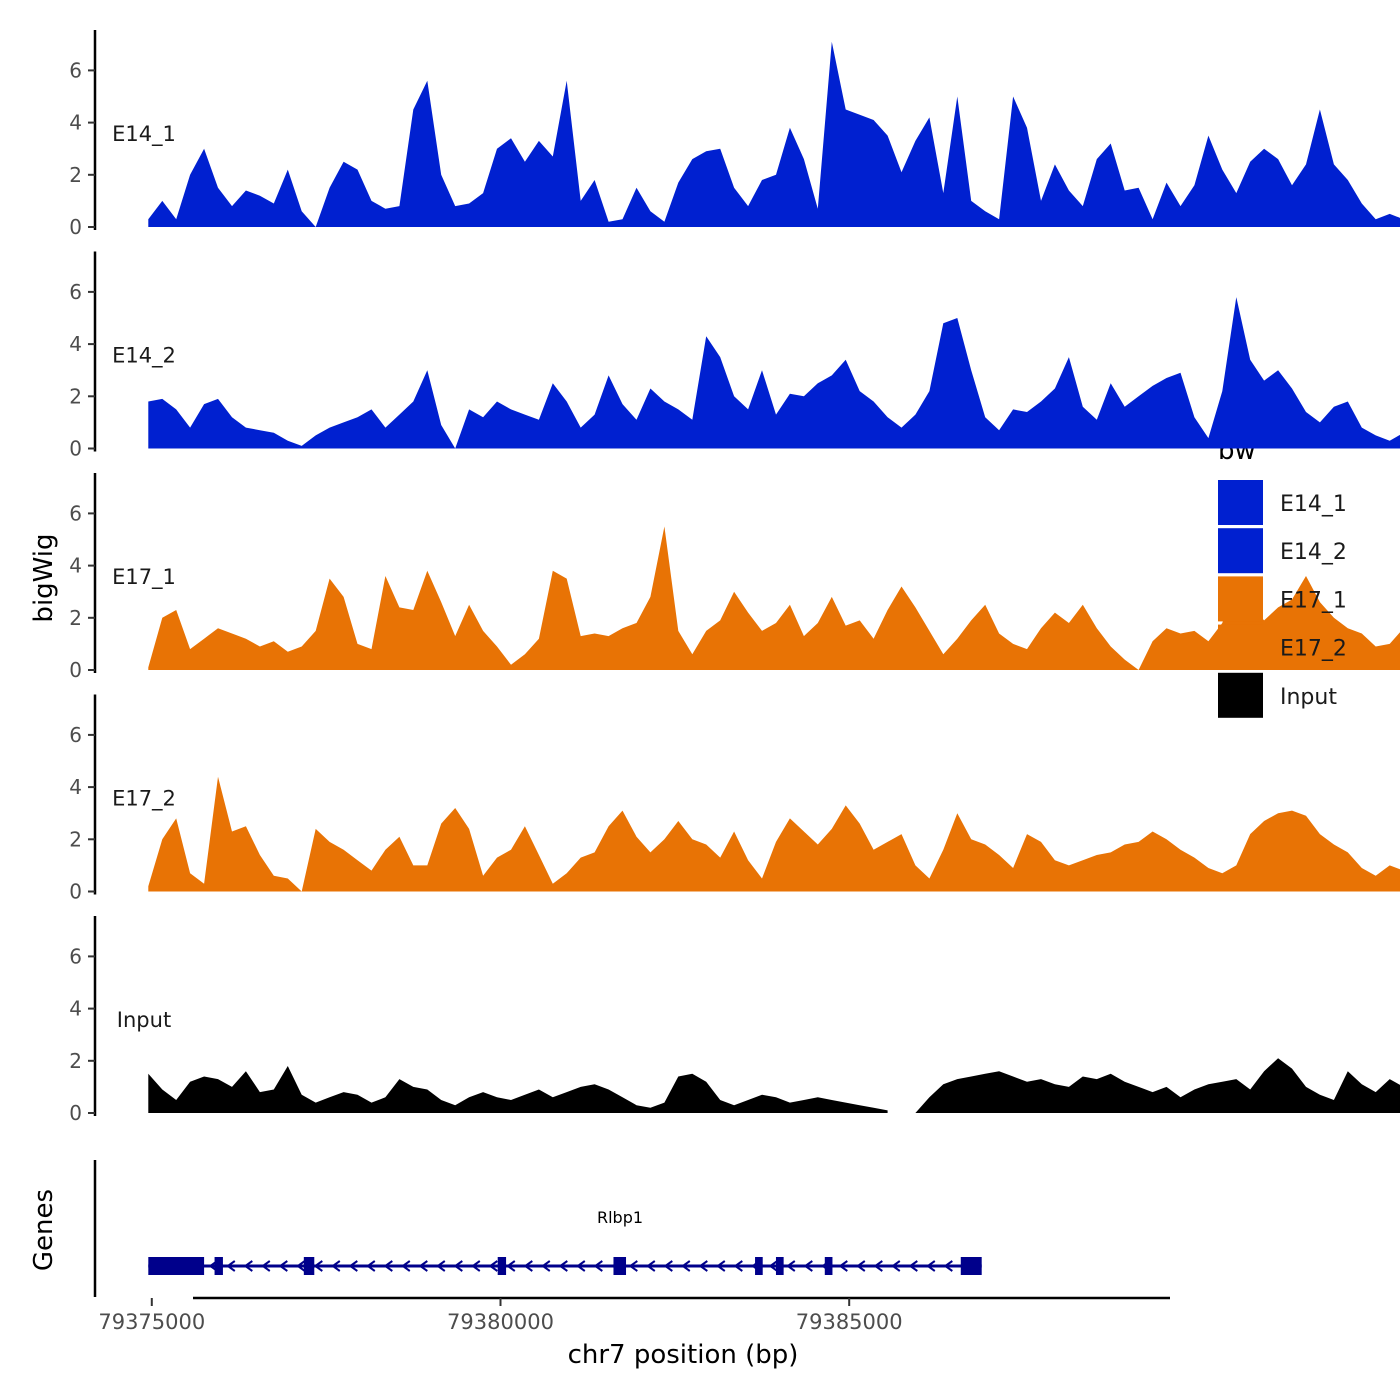  I want to click on x-tick-label-0: 79375000, so click(151, 1322).